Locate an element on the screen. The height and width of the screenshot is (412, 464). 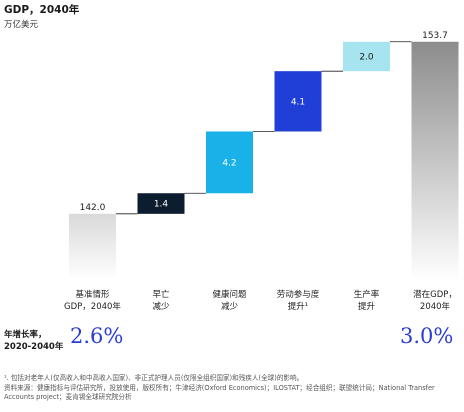
chart-subtitle: 万亿美元 is located at coordinates (21, 25).